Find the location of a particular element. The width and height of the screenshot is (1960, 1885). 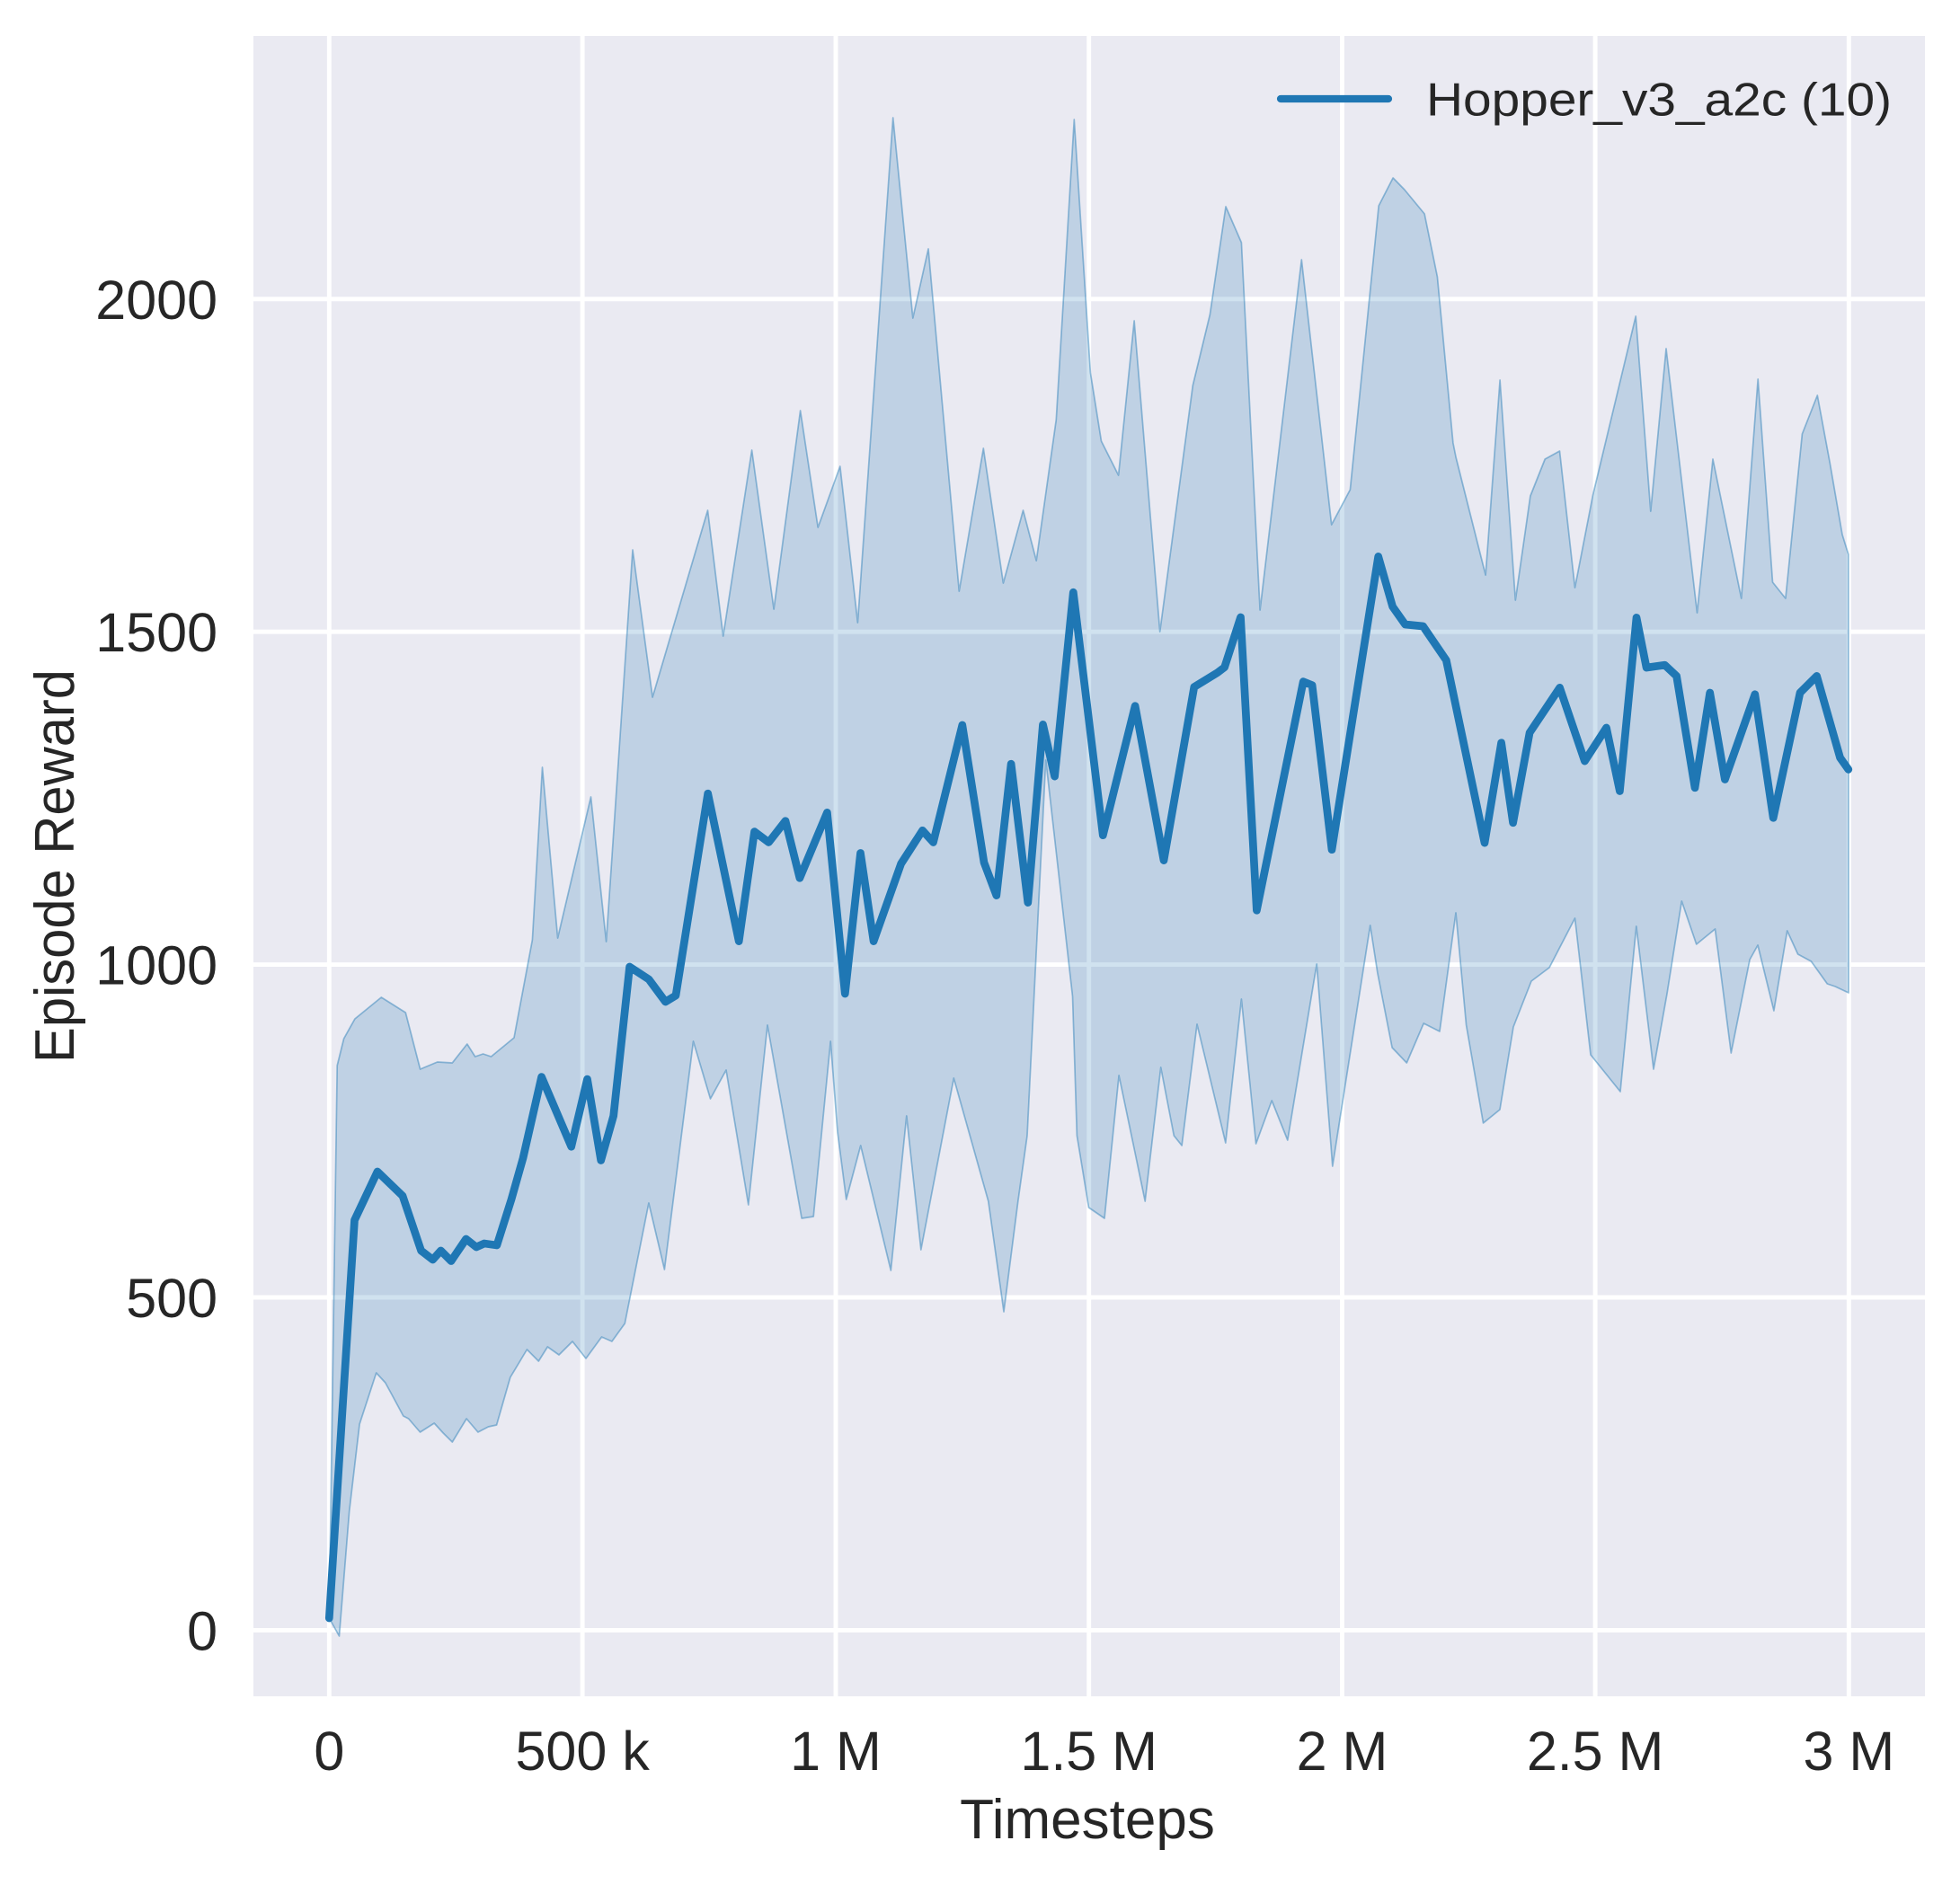

svg-text: 500 k is located at coordinates (582, 1751).